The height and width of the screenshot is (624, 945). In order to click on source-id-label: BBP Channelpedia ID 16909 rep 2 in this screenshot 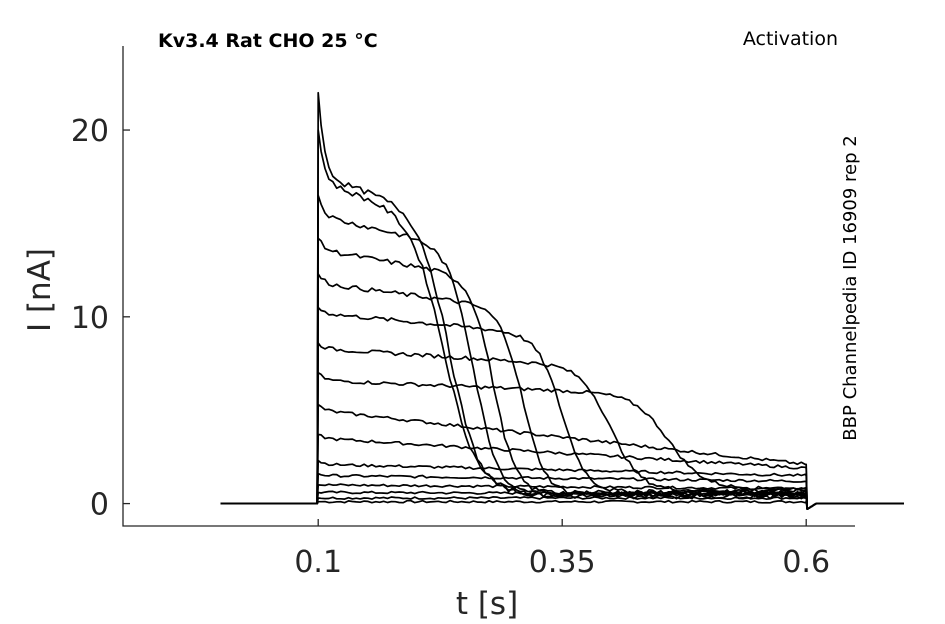, I will do `click(850, 287)`.